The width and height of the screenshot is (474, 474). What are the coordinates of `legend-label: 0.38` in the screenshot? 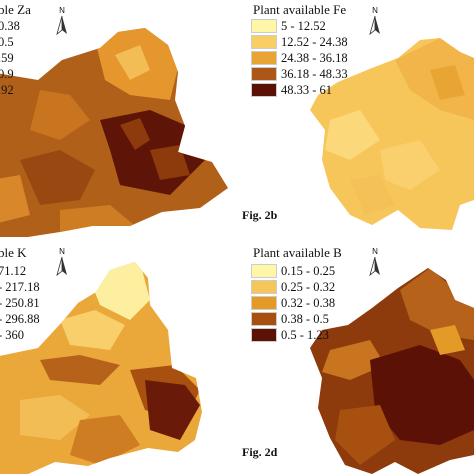 It's located at (10, 25).